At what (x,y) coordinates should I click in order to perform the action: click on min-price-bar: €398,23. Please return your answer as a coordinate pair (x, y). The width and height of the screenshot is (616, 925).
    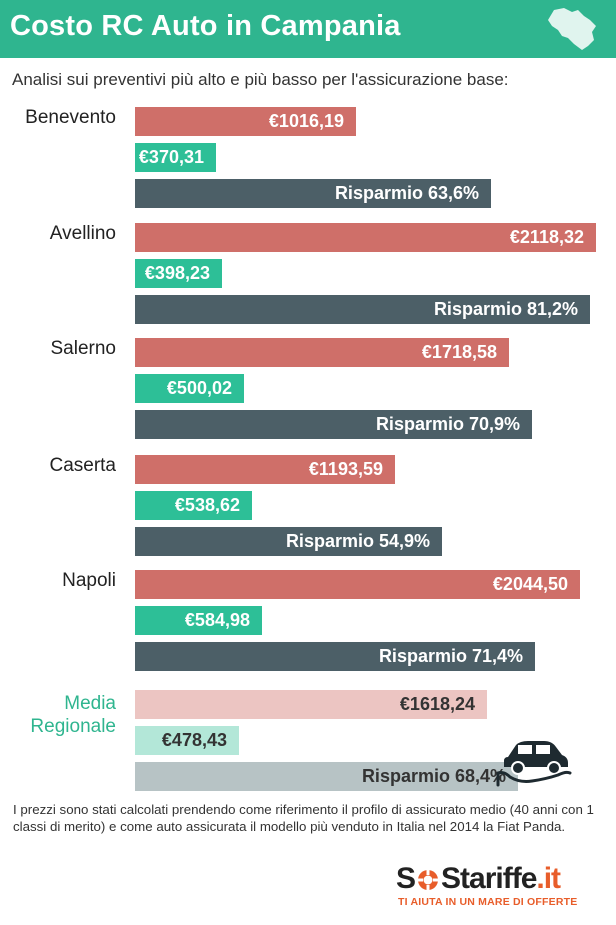
    Looking at the image, I should click on (178, 273).